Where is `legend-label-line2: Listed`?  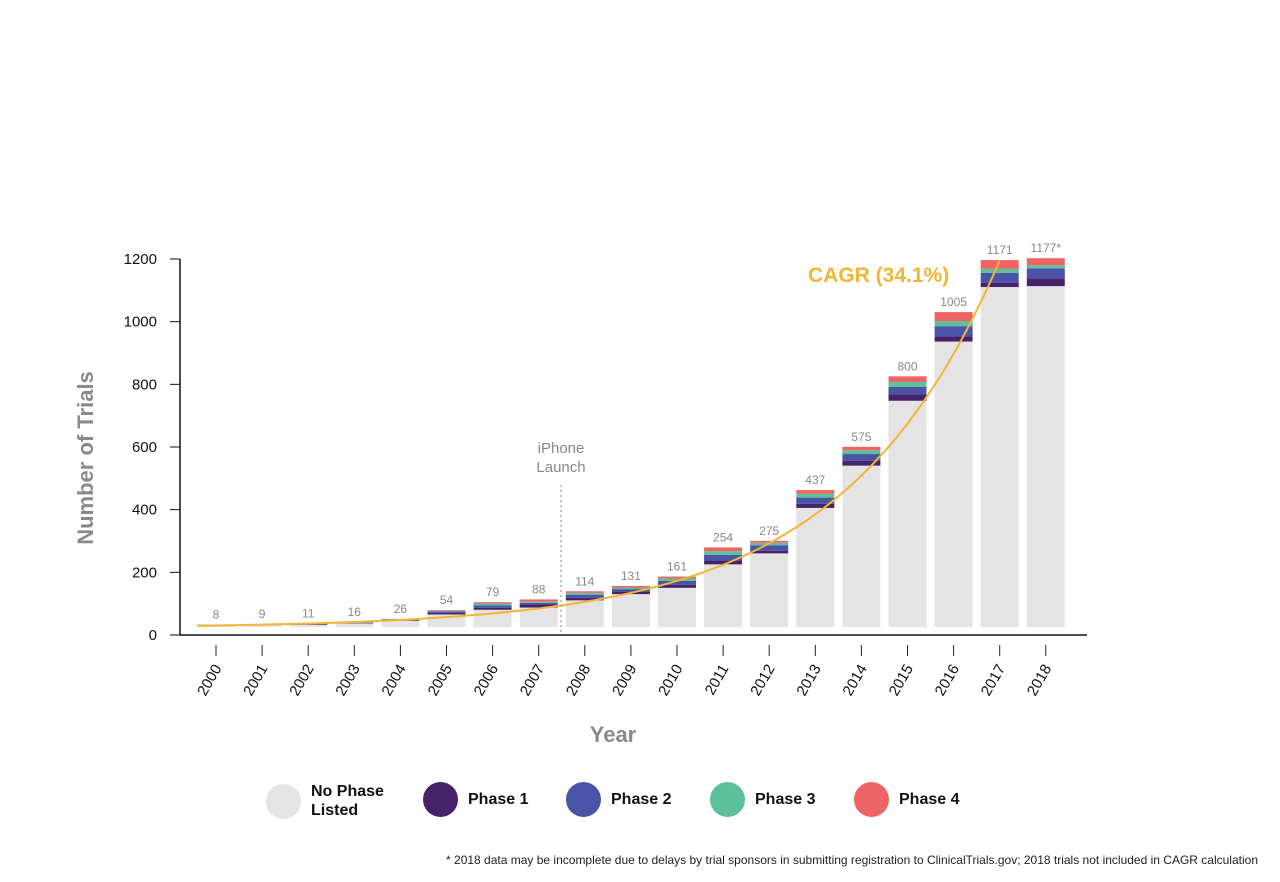 legend-label-line2: Listed is located at coordinates (335, 810).